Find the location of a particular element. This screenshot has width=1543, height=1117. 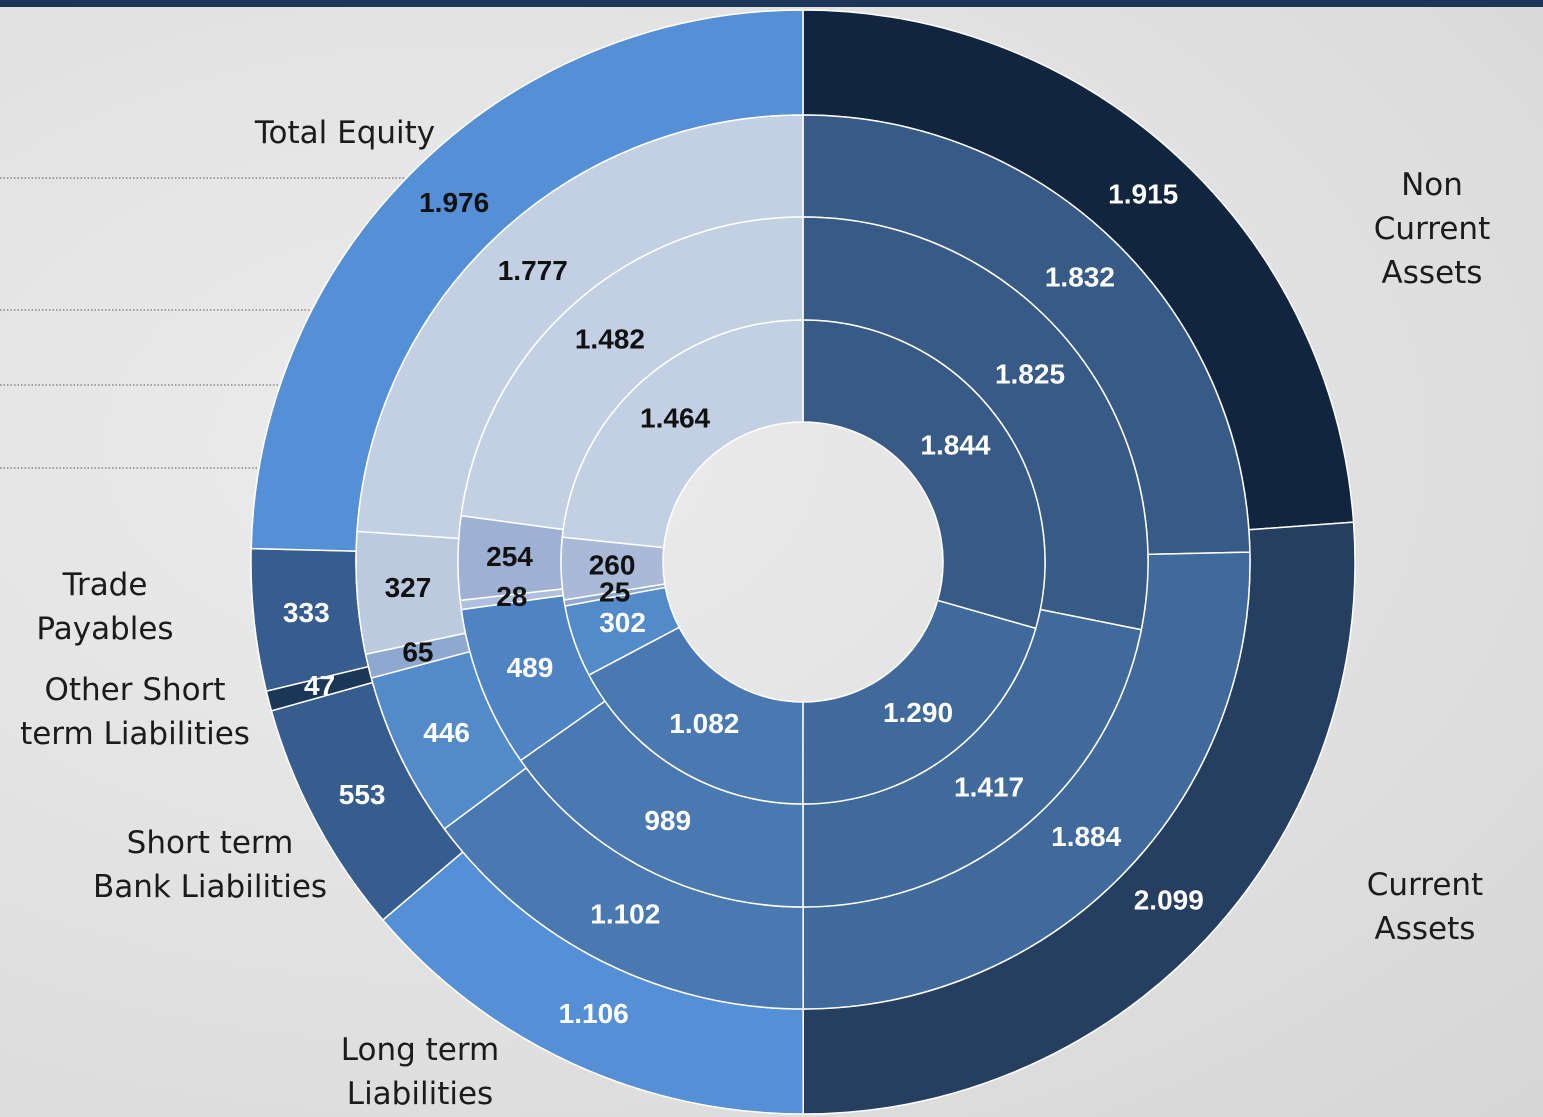

data-label: 333 is located at coordinates (306, 612).